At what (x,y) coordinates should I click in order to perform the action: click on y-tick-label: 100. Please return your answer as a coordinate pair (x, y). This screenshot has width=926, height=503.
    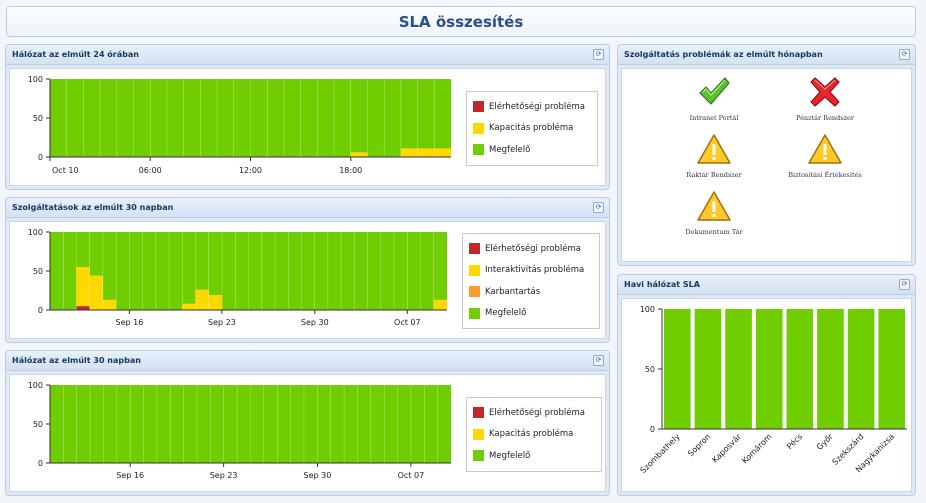
    Looking at the image, I should click on (35, 385).